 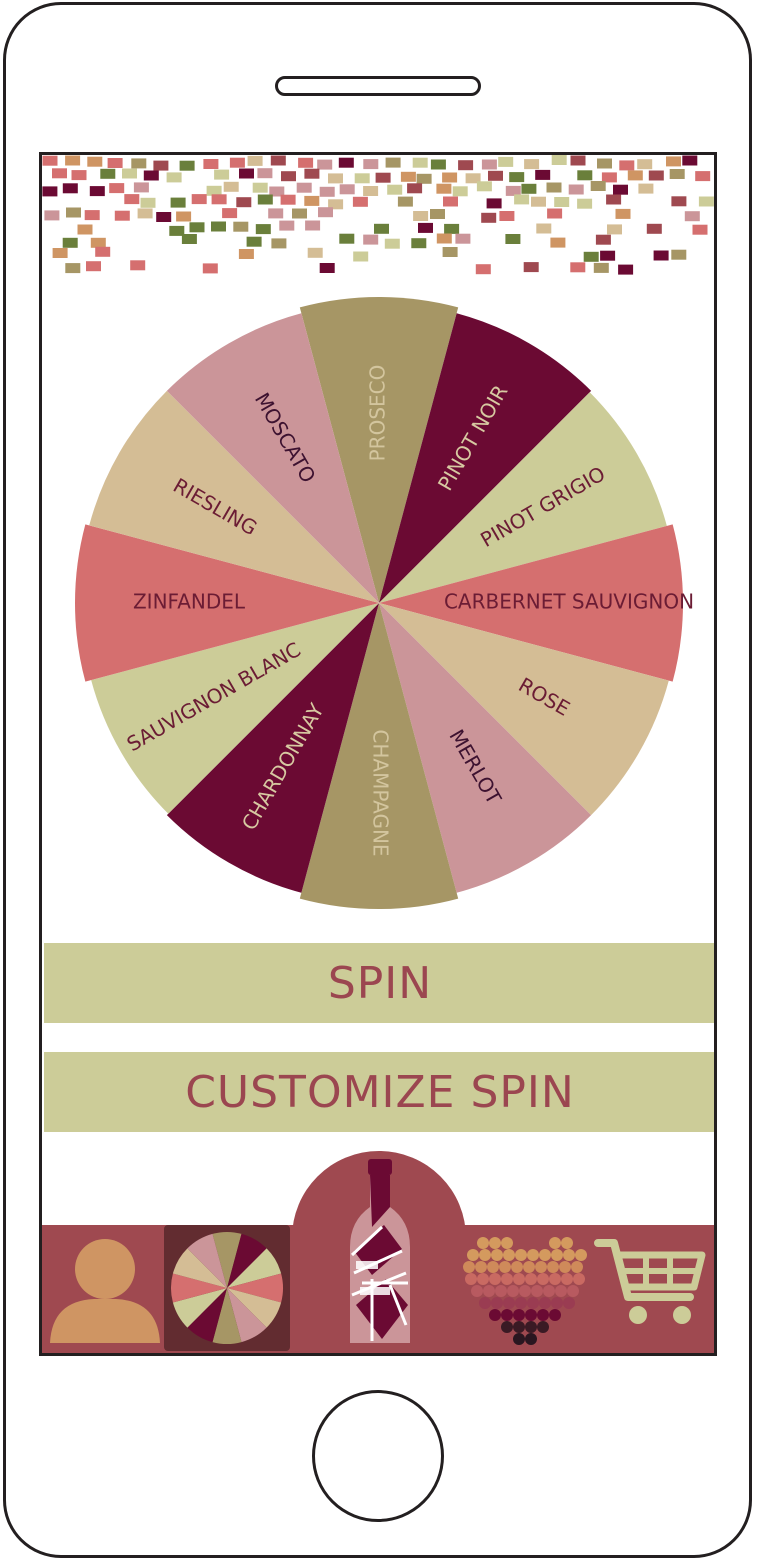 I want to click on tab-profile, so click(x=105, y=1288).